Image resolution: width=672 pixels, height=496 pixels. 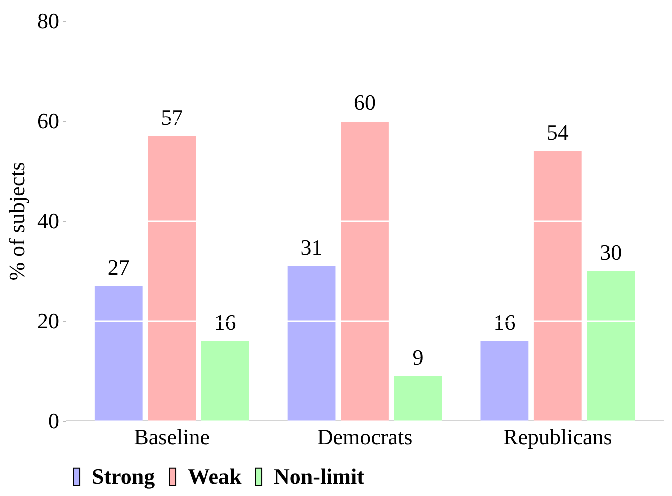 I want to click on x-tick-label: Baseline, so click(x=172, y=437).